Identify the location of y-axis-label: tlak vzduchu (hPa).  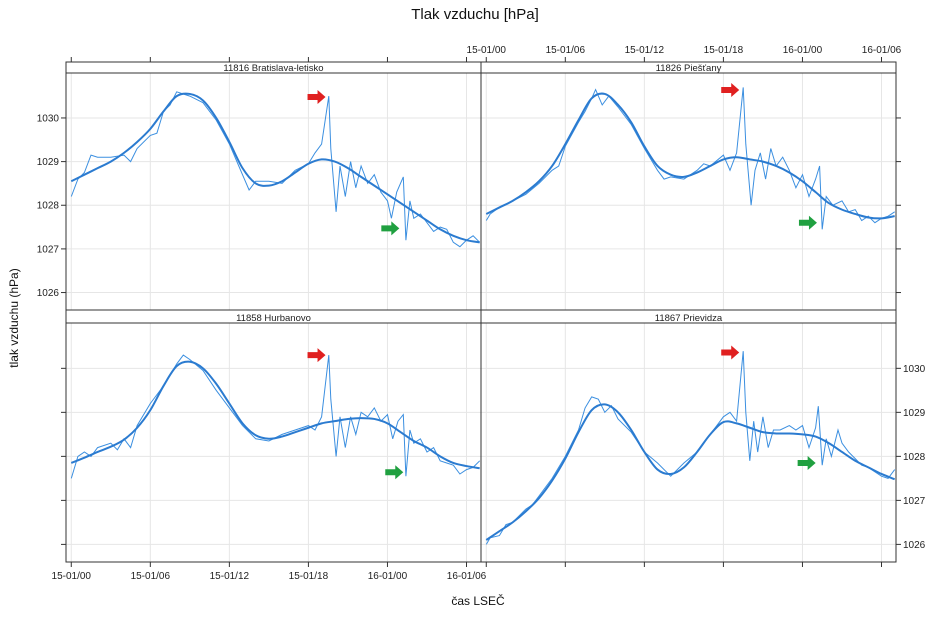
(14, 317).